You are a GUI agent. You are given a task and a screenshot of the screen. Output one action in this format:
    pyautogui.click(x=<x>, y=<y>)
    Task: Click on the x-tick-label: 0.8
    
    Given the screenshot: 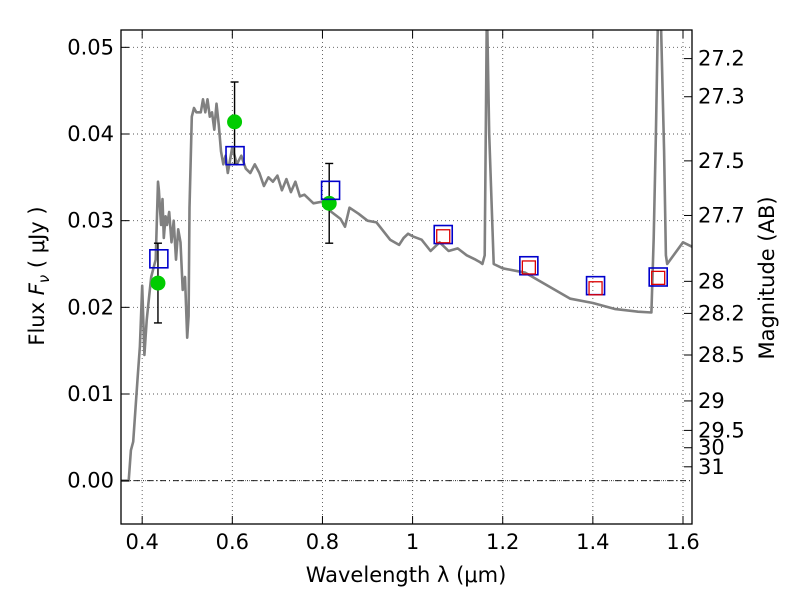 What is the action you would take?
    pyautogui.click(x=322, y=542)
    